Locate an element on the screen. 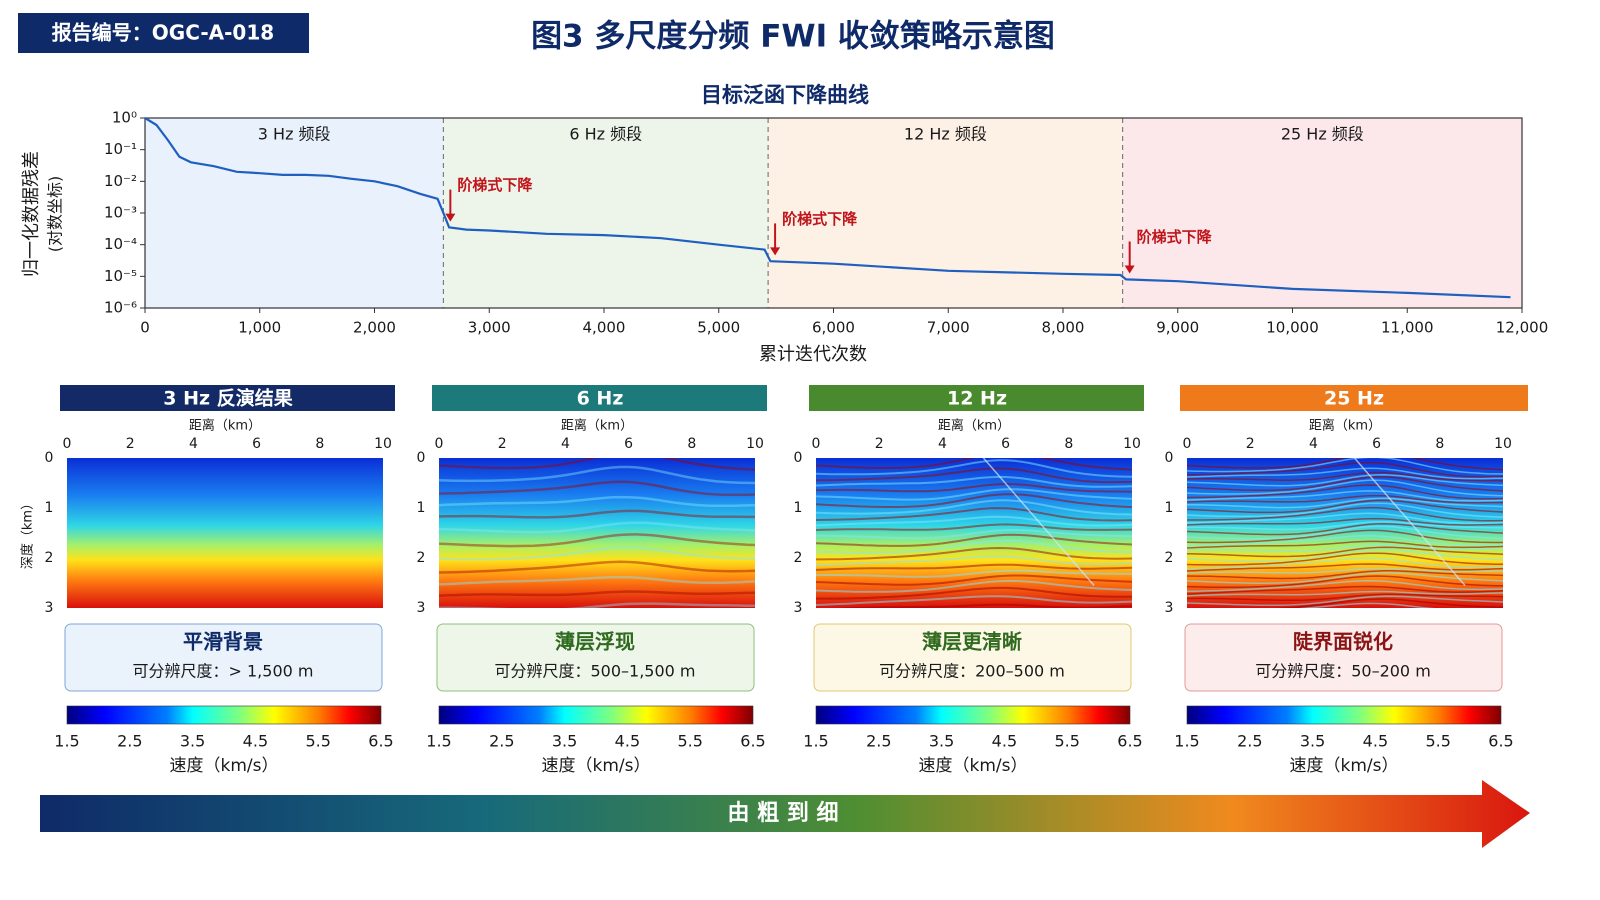 This screenshot has height=900, width=1600. progression-label: 由 粗 到 细 is located at coordinates (783, 813).